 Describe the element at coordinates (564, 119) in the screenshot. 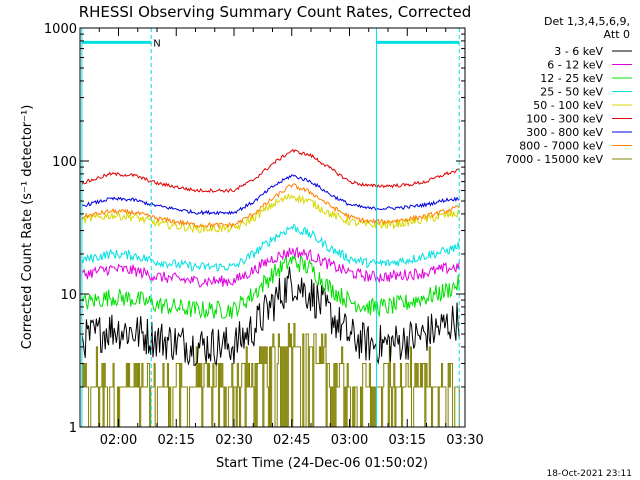

I see `legend-label-5: 100 - 300 keV` at that location.